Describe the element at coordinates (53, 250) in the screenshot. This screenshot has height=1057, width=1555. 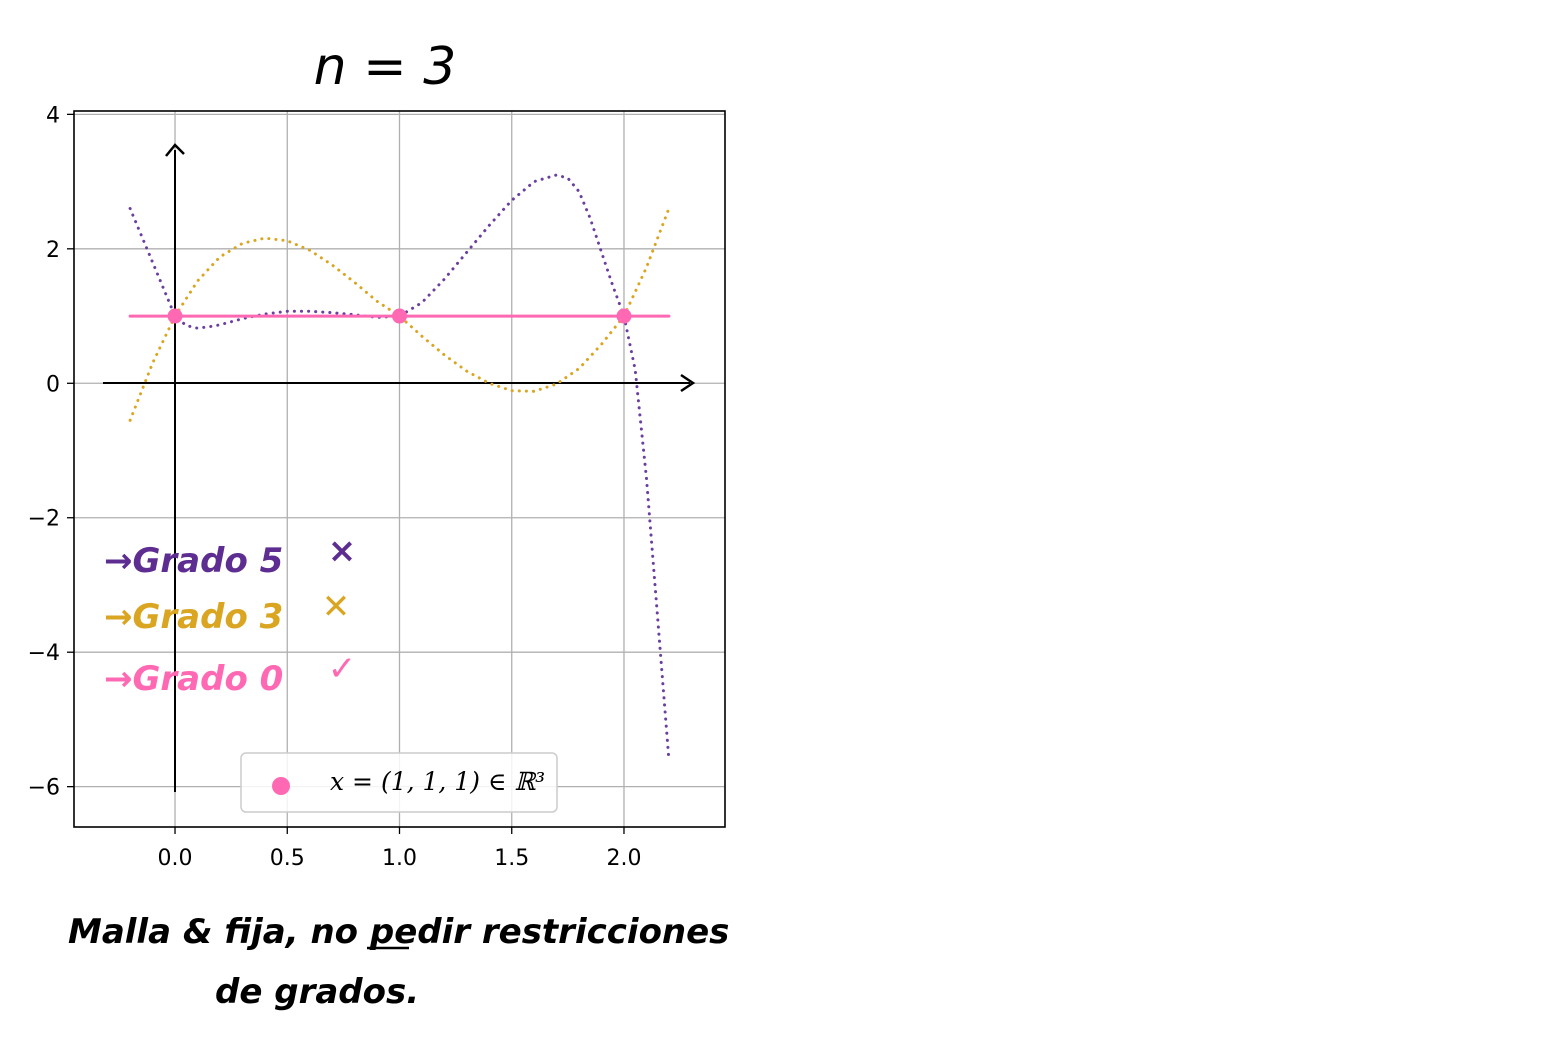
I see `y-tick-label: 2` at that location.